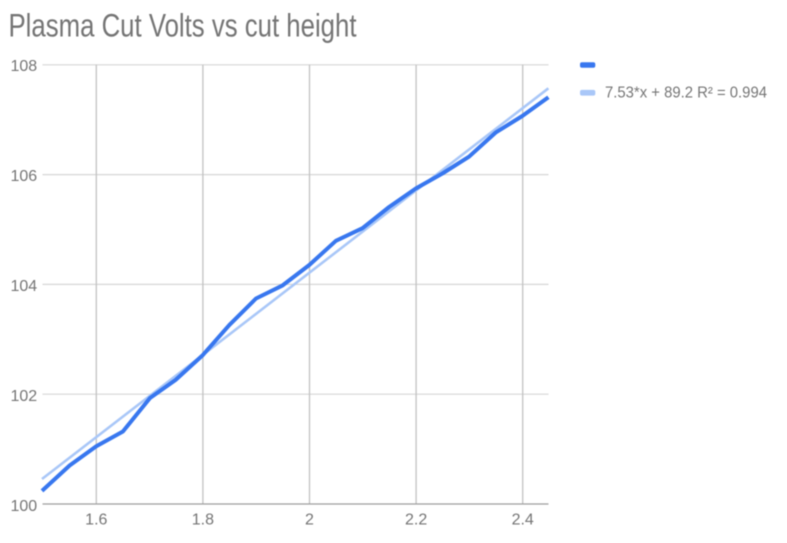 This screenshot has width=787, height=543. What do you see at coordinates (23, 66) in the screenshot?
I see `svg-text: 108` at bounding box center [23, 66].